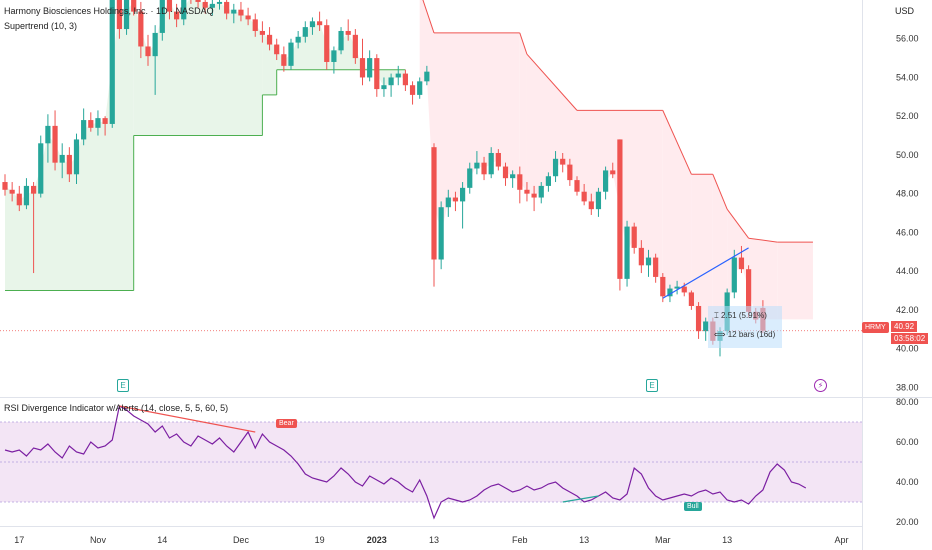  I want to click on measure-tool-box: ⌶ 2.51 (5.91%) ⟺ 12 bars (16d), so click(745, 327).